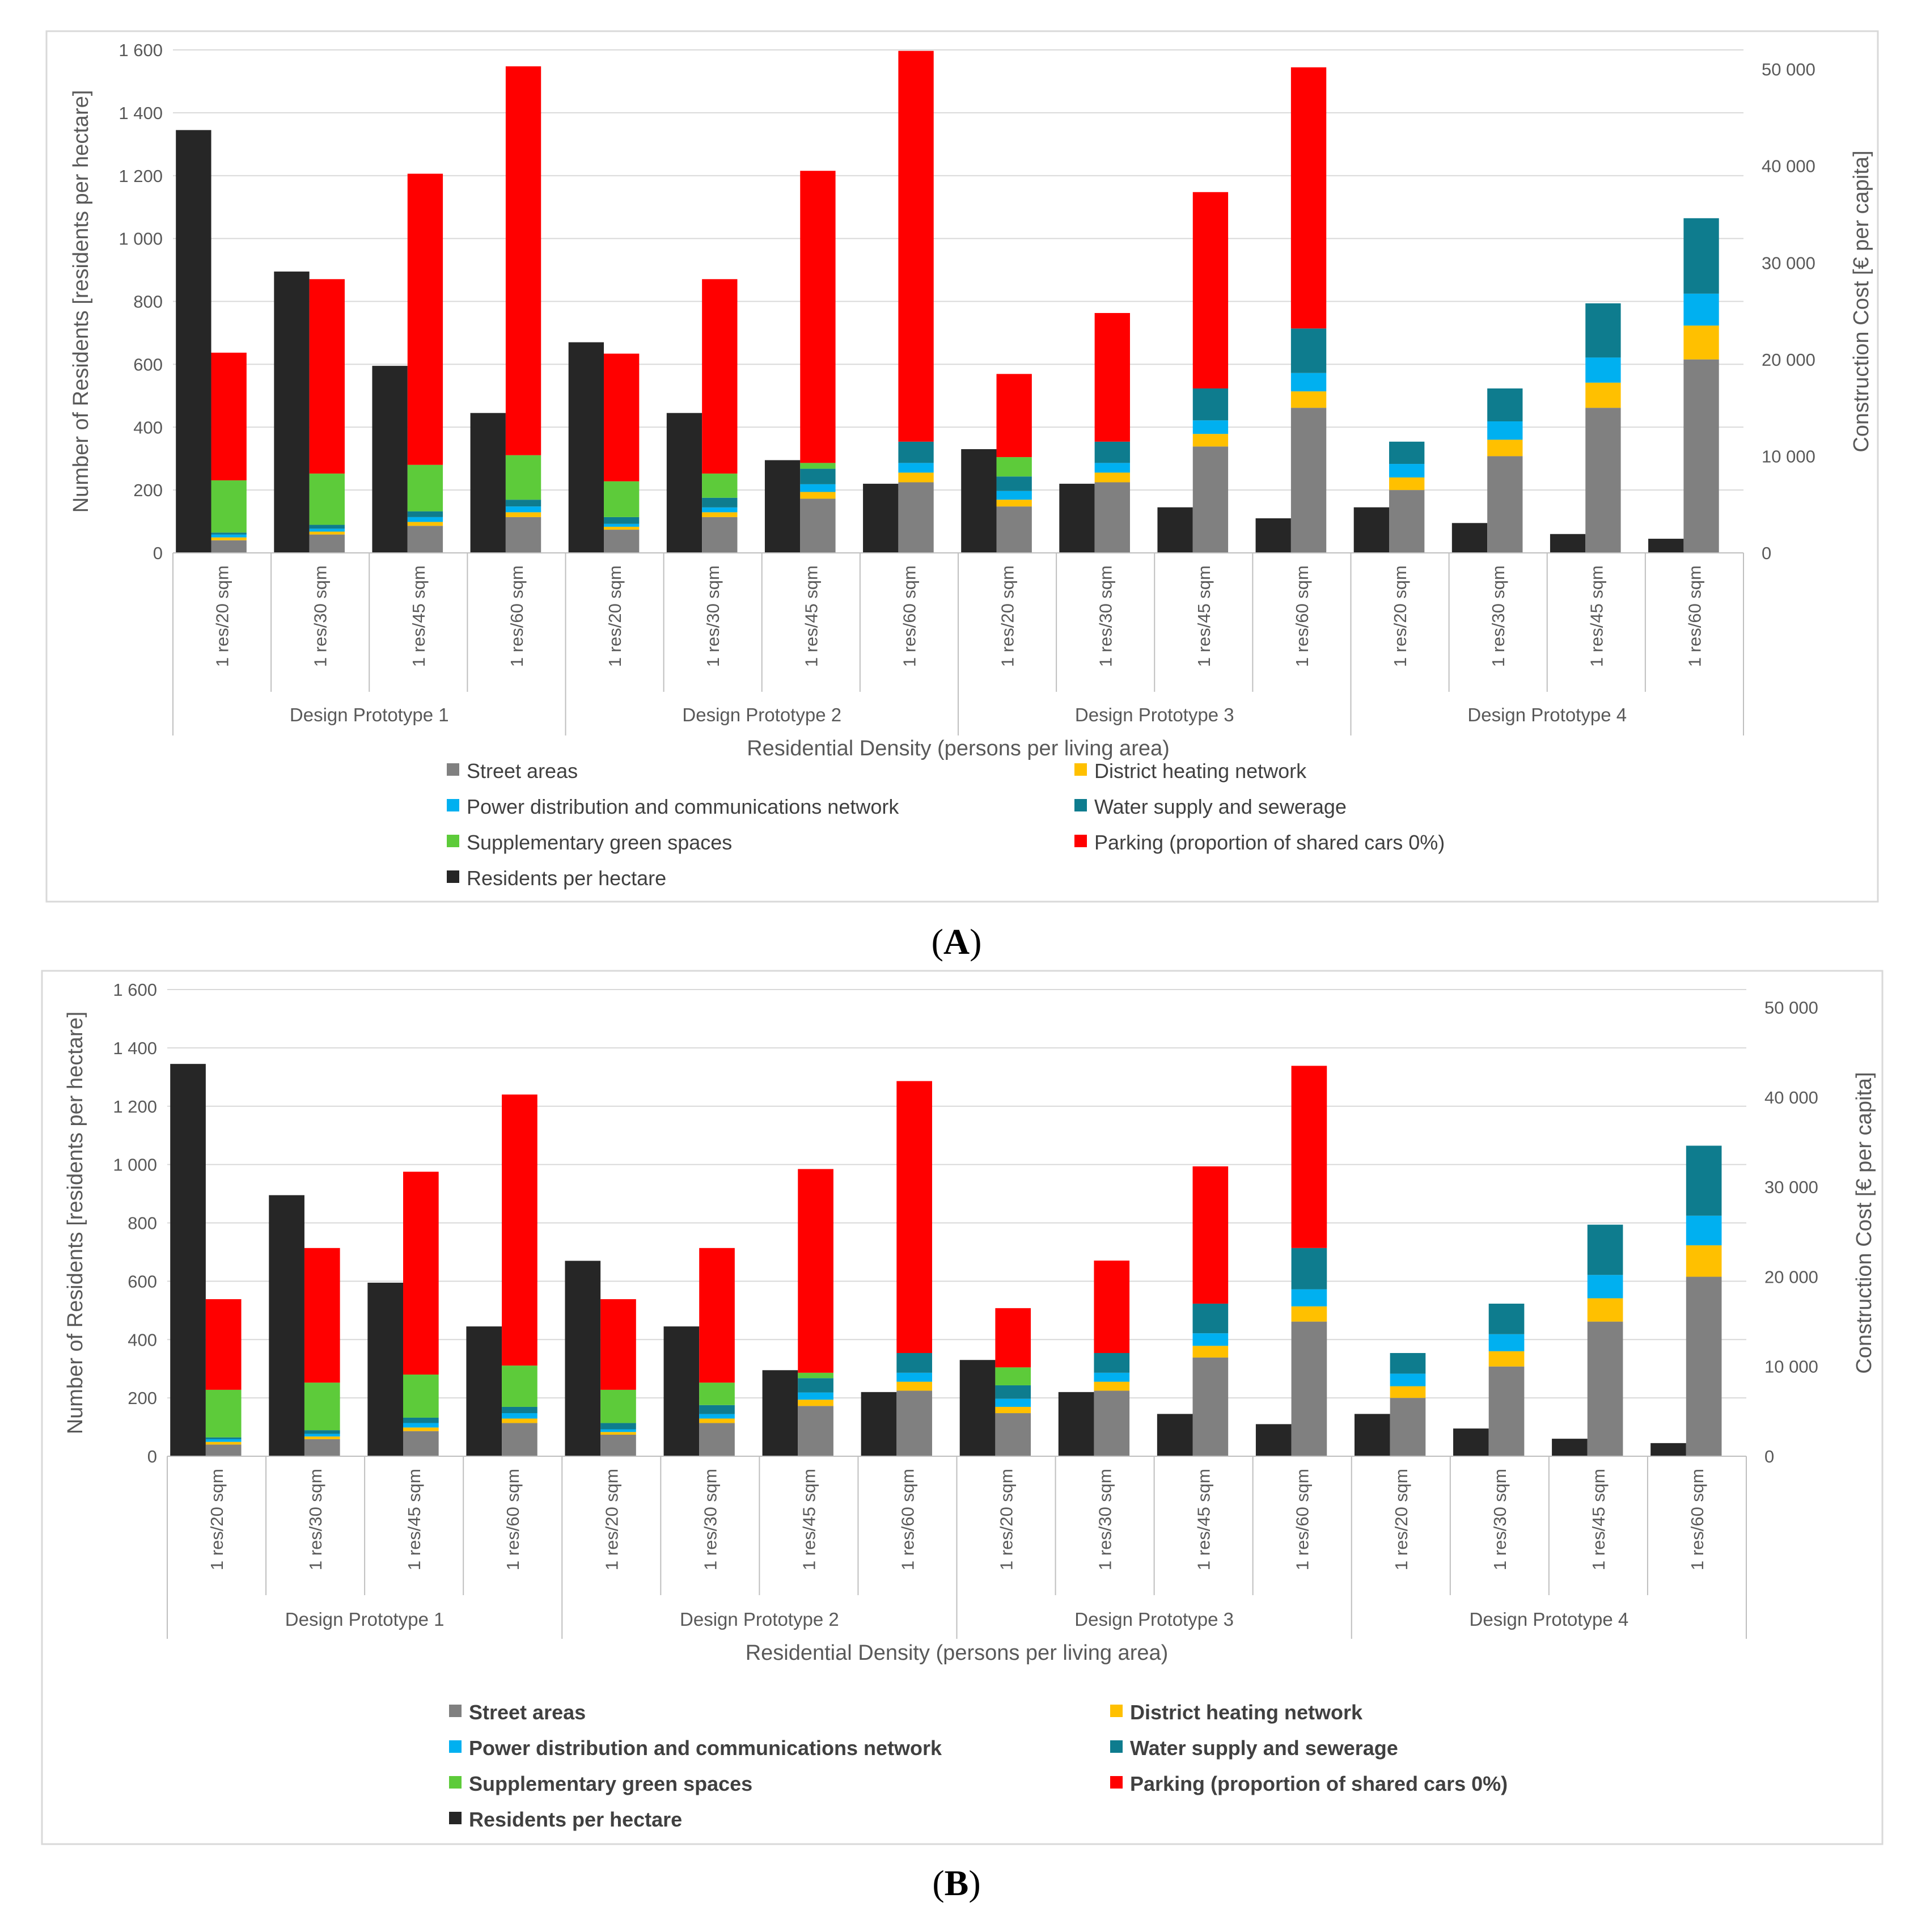  Describe the element at coordinates (1264, 1748) in the screenshot. I see `legend-label-water: Water supply and sewerage` at that location.